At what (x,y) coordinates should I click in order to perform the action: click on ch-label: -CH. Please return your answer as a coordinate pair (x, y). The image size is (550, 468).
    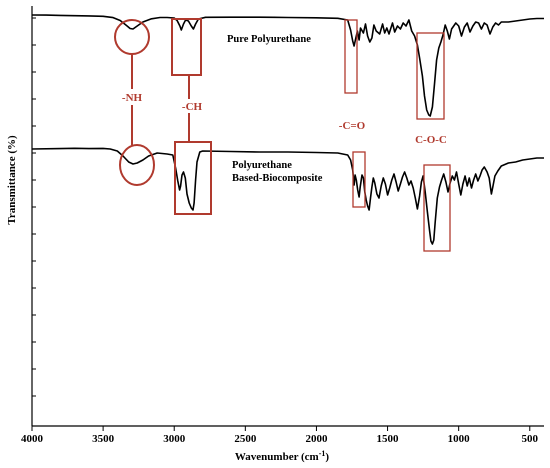
    Looking at the image, I should click on (192, 107).